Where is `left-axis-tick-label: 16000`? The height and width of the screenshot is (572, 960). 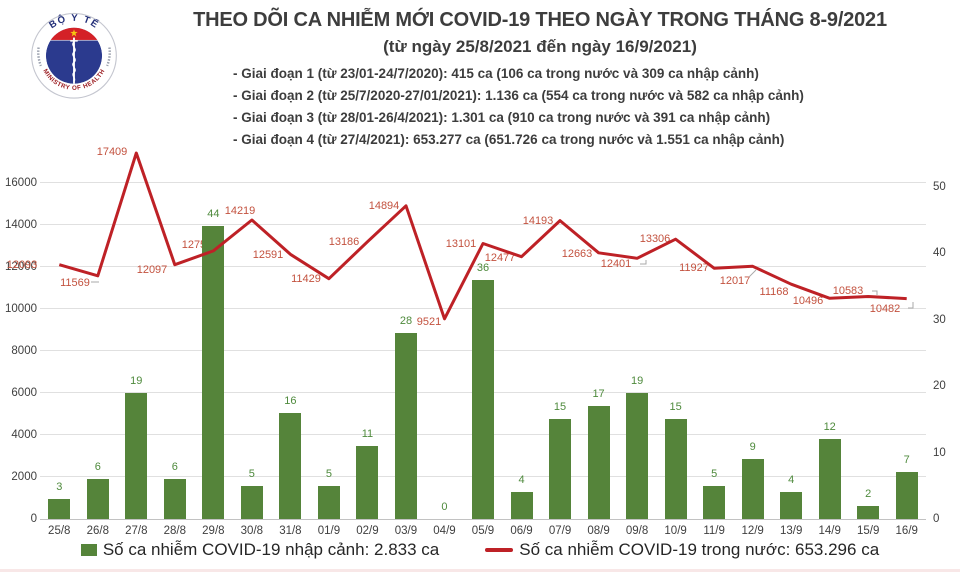 left-axis-tick-label: 16000 is located at coordinates (21, 182).